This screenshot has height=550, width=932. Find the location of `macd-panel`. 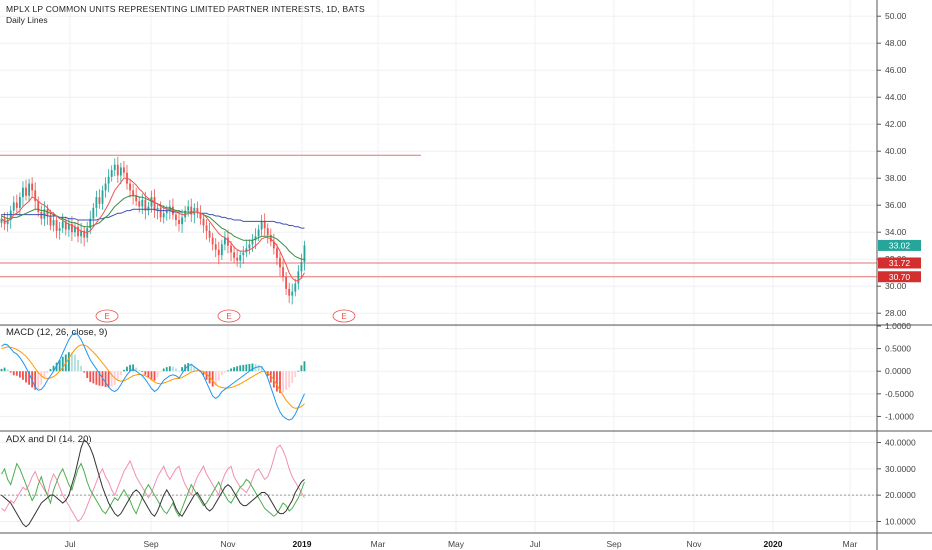

macd-panel is located at coordinates (153, 376).